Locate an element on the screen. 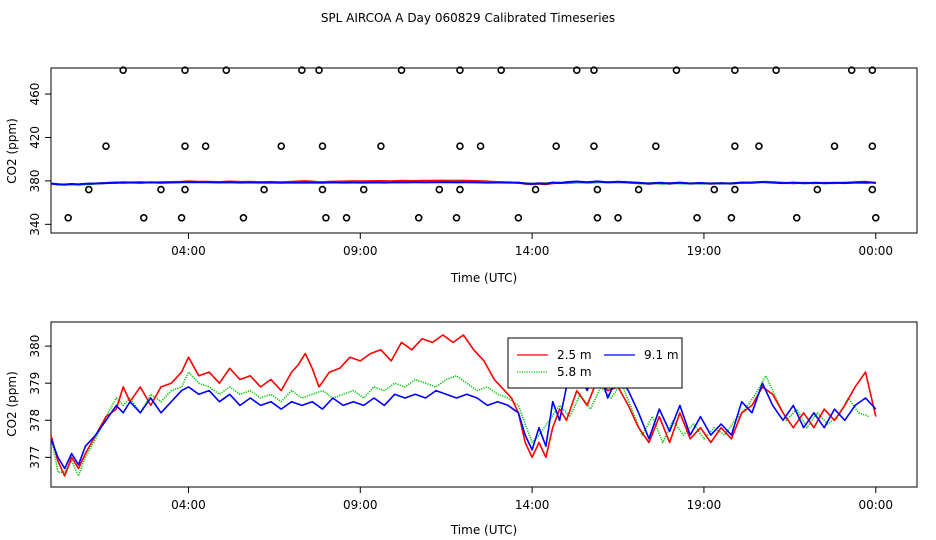 The image size is (936, 540). legend-label-2-5m: 2.5 m is located at coordinates (574, 355).